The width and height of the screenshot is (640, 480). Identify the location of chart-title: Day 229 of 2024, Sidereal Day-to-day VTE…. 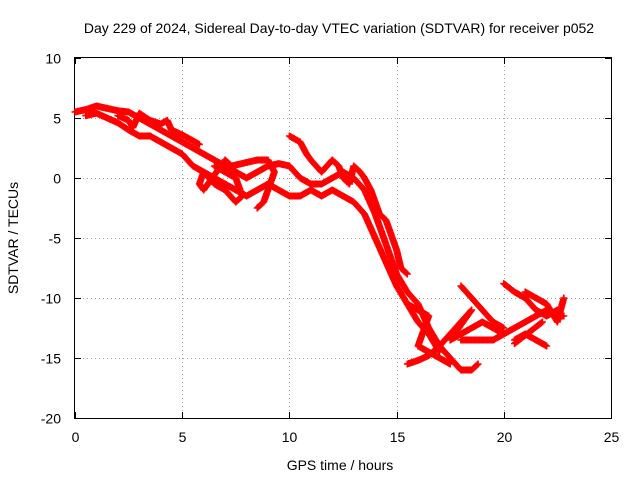
(339, 28).